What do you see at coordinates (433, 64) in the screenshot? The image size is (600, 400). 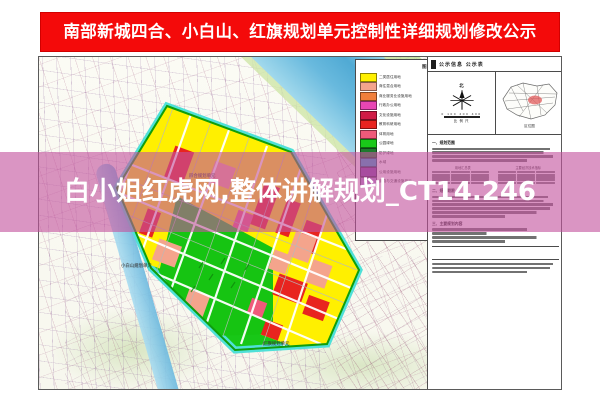 I see `header-marker-icon` at bounding box center [433, 64].